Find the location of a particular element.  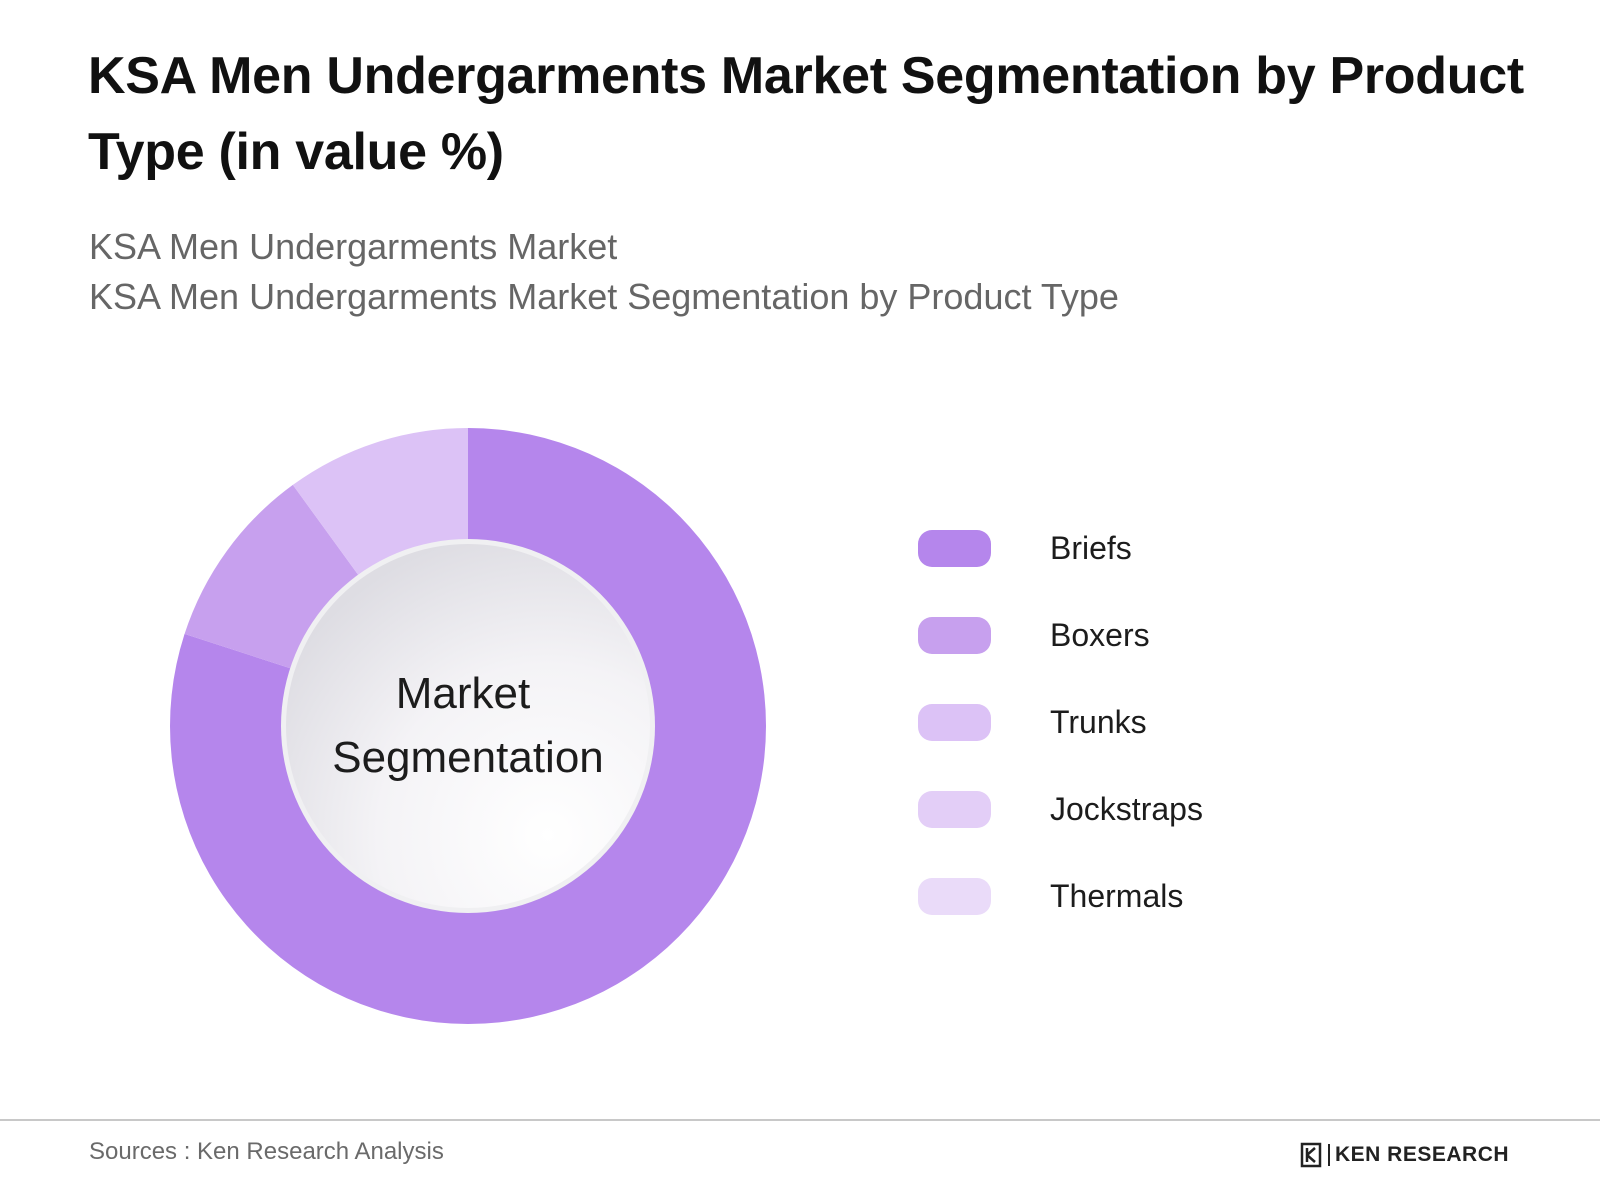

center-label-line-1: Market is located at coordinates (463, 693).